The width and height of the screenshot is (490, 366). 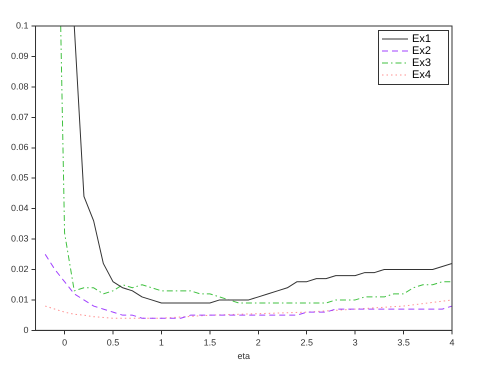 I want to click on y-tick-label: 0.08, so click(x=19, y=86).